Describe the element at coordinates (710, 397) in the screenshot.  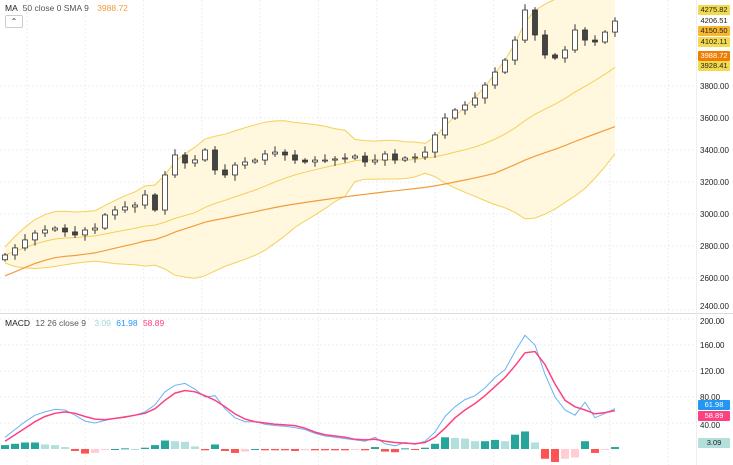
I see `macd-axis-label: 80.00` at that location.